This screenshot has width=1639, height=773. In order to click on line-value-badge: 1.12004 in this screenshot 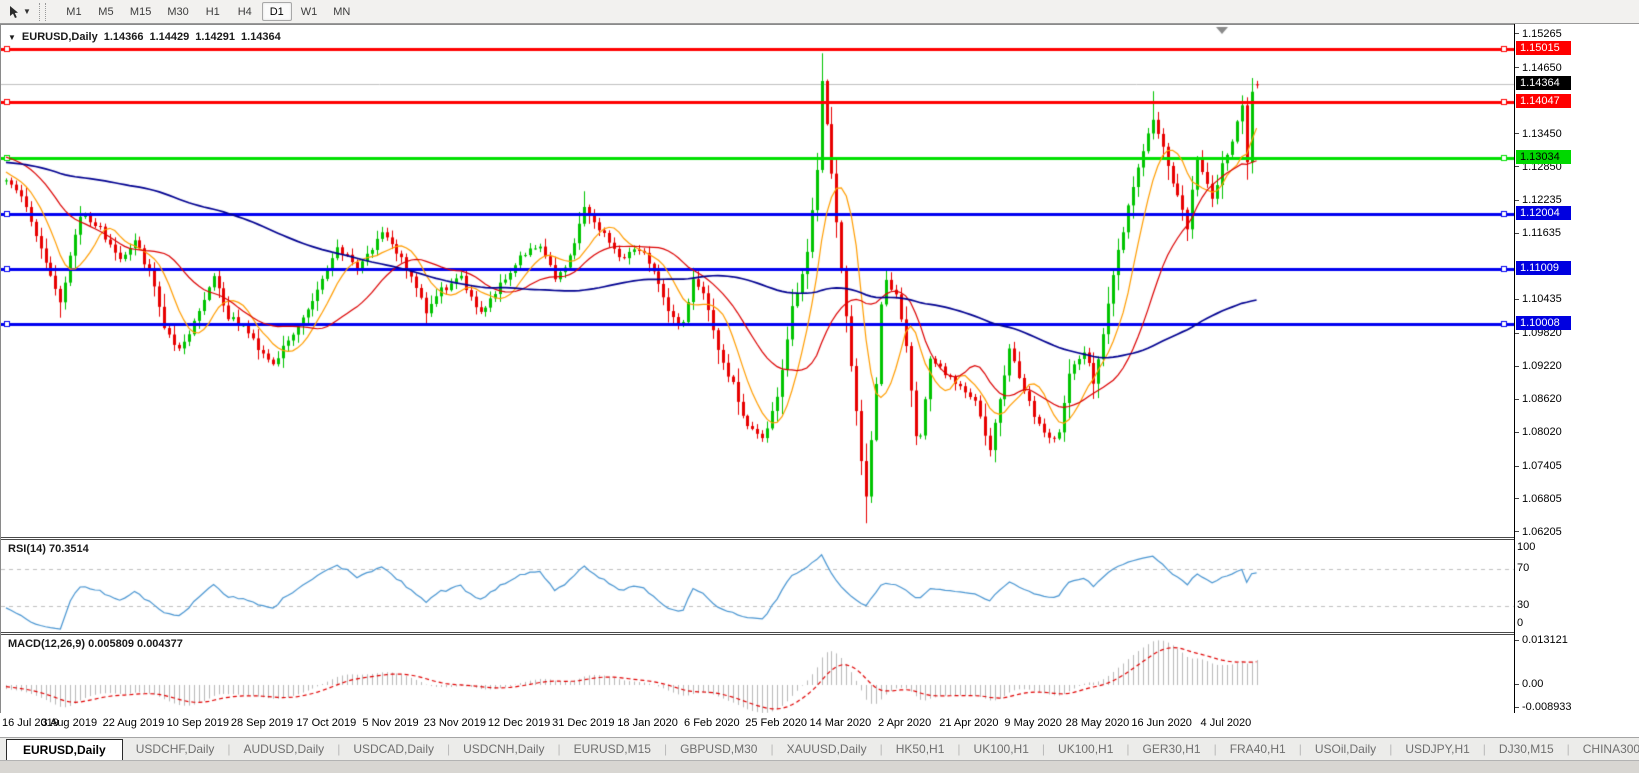, I will do `click(1543, 213)`.